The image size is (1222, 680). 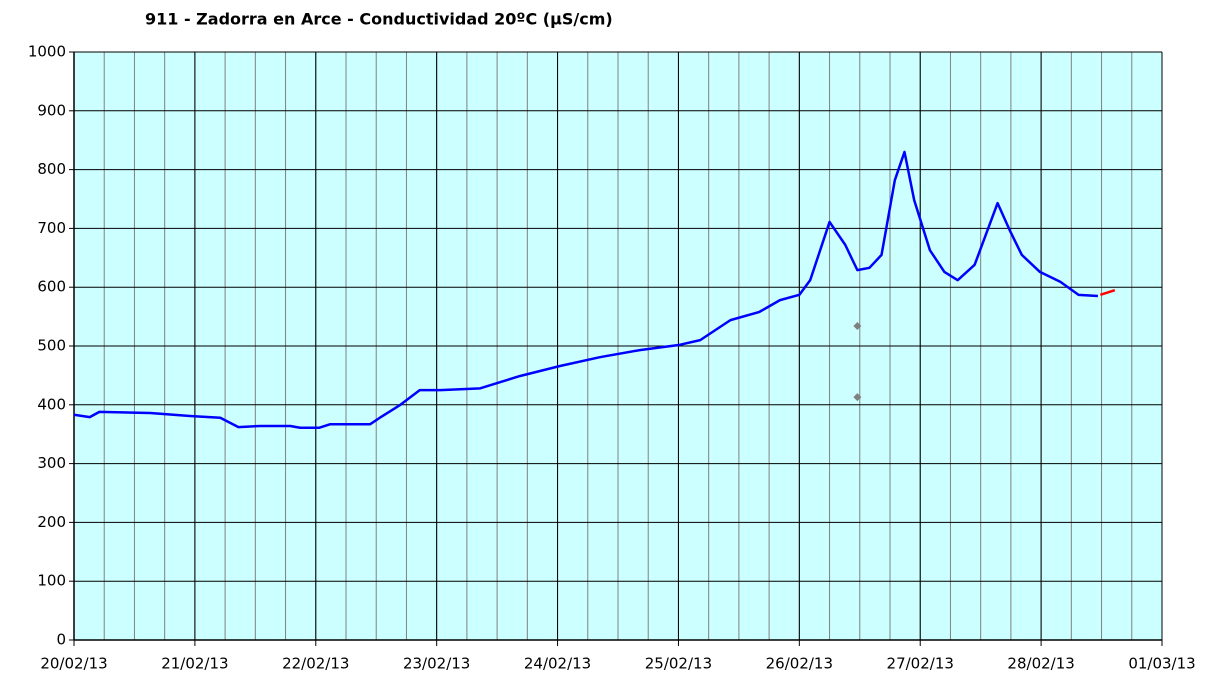 I want to click on x-tick-label: 01/03/13, so click(x=1161, y=664).